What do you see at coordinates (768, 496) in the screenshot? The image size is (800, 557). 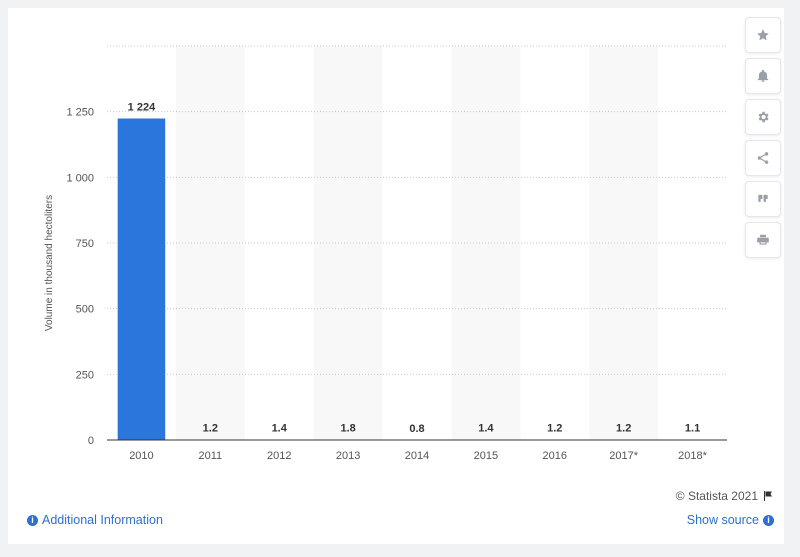 I see `flag-icon` at bounding box center [768, 496].